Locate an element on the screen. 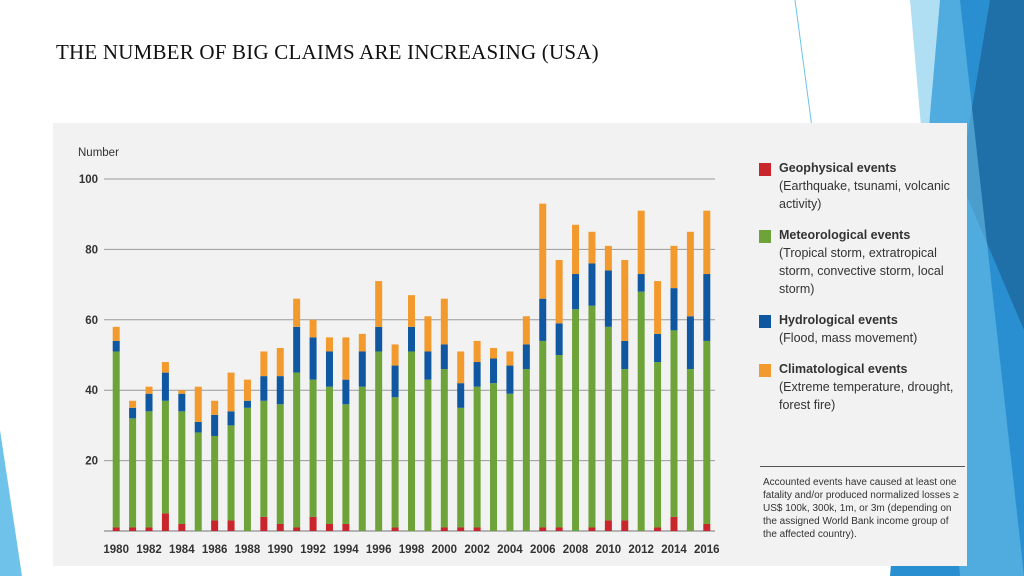 The width and height of the screenshot is (1024, 576). bar-segment-hydrological-1988 is located at coordinates (247, 404).